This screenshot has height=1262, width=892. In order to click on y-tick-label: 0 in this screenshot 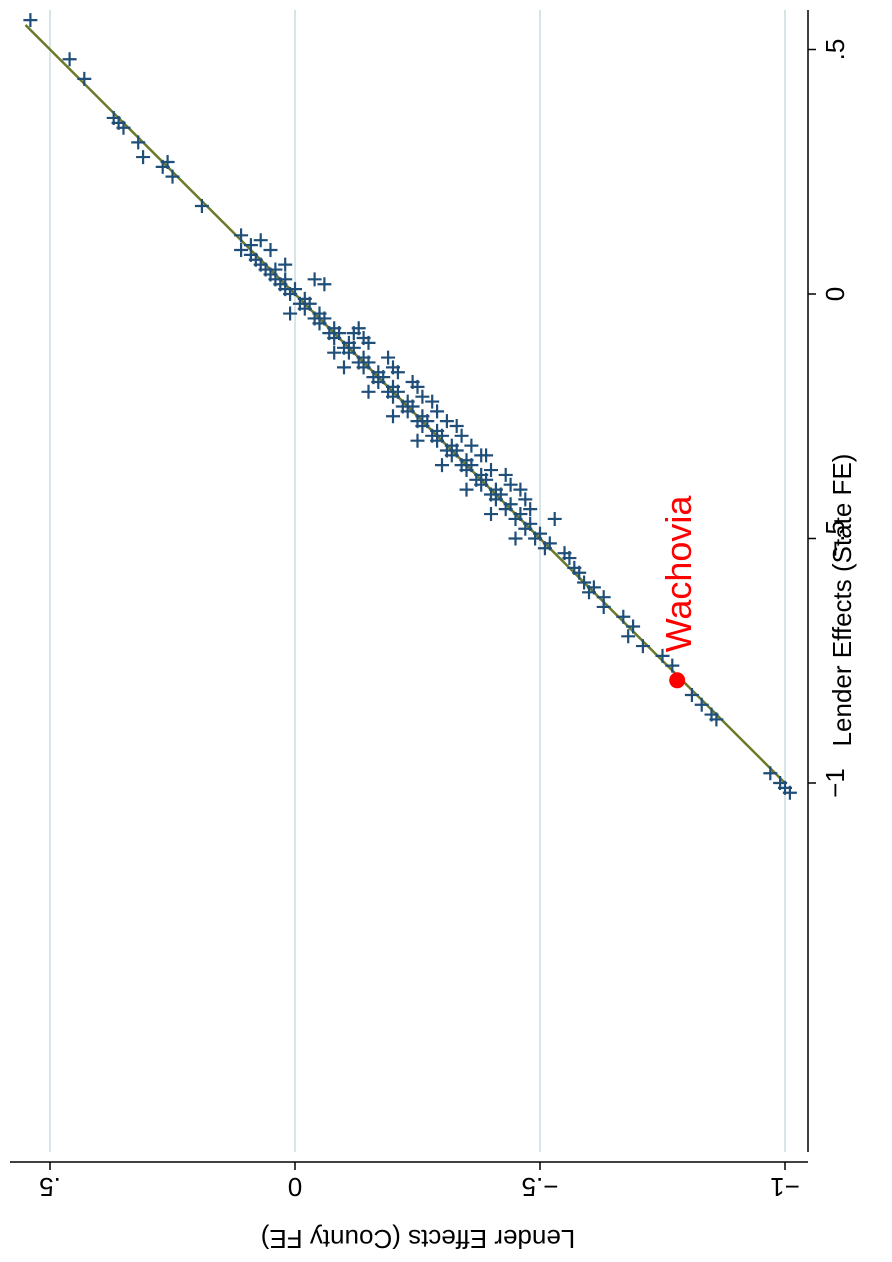, I will do `click(295, 1187)`.